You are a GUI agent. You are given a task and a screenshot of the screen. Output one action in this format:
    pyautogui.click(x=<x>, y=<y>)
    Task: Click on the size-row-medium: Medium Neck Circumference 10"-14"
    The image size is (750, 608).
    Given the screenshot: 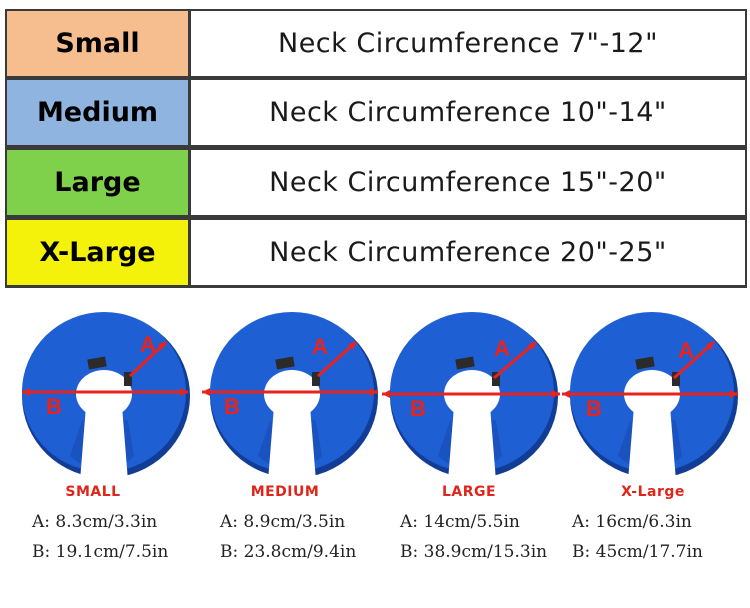 What is the action you would take?
    pyautogui.click(x=376, y=112)
    